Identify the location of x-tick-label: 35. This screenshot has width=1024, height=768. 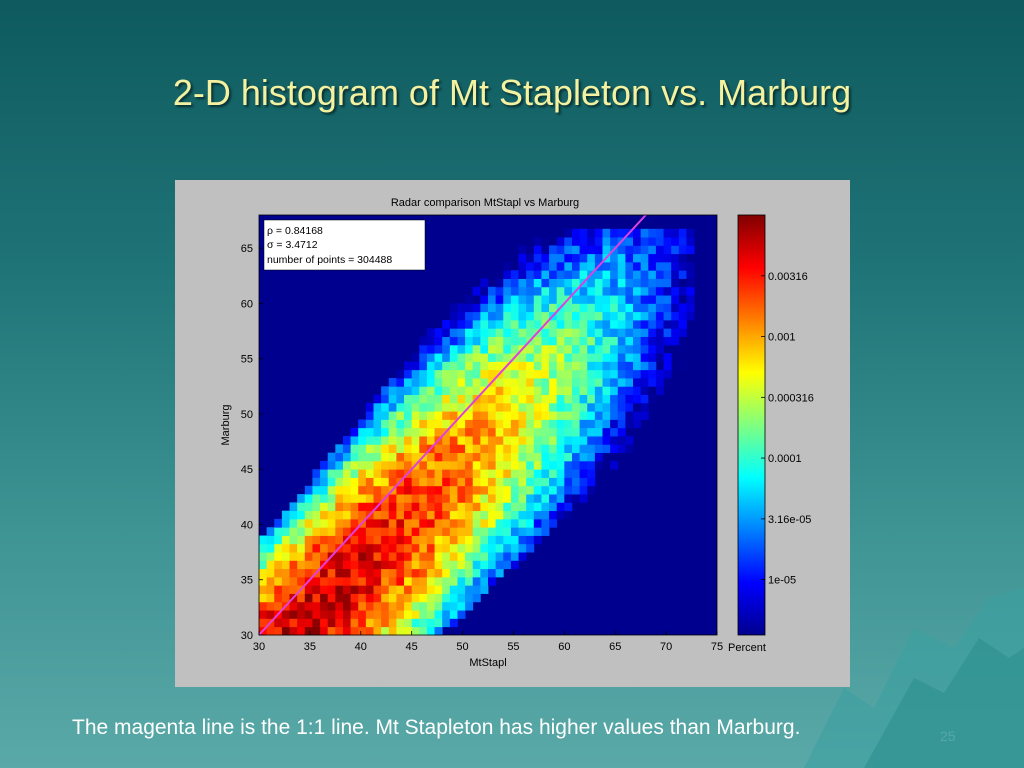
(310, 647).